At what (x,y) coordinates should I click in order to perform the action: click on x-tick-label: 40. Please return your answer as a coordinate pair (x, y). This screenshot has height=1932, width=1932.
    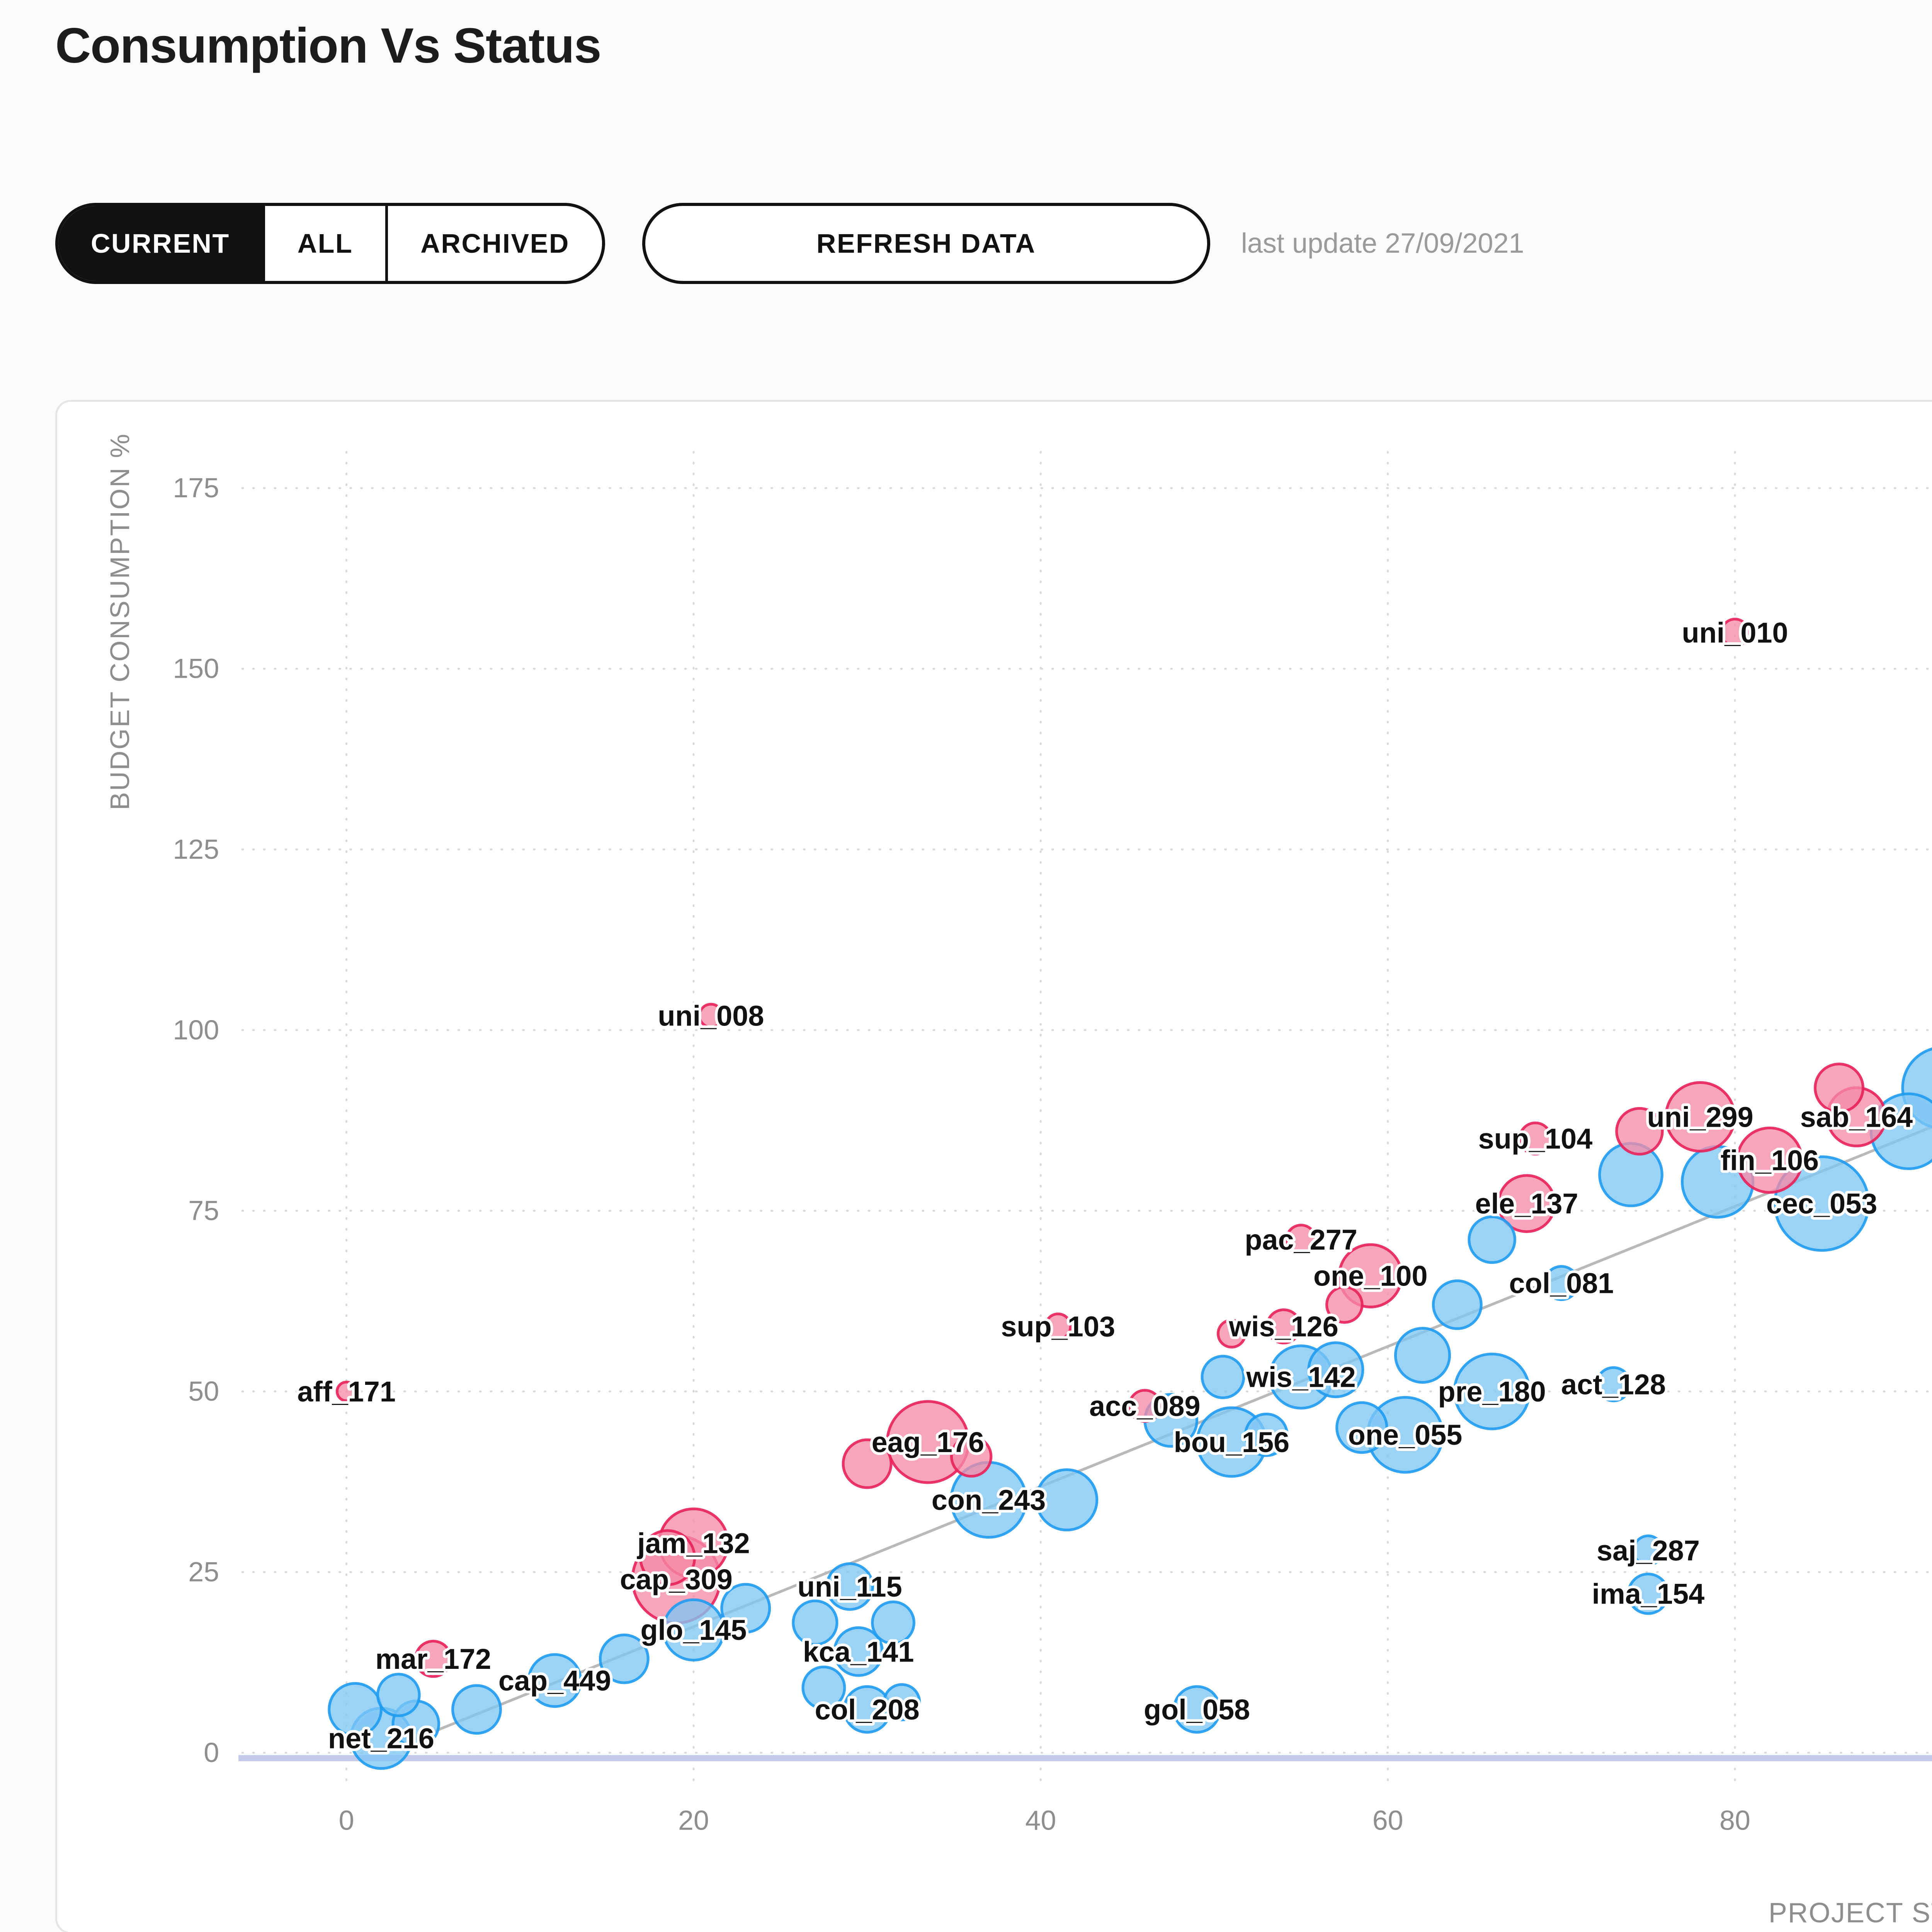
    Looking at the image, I should click on (1041, 1821).